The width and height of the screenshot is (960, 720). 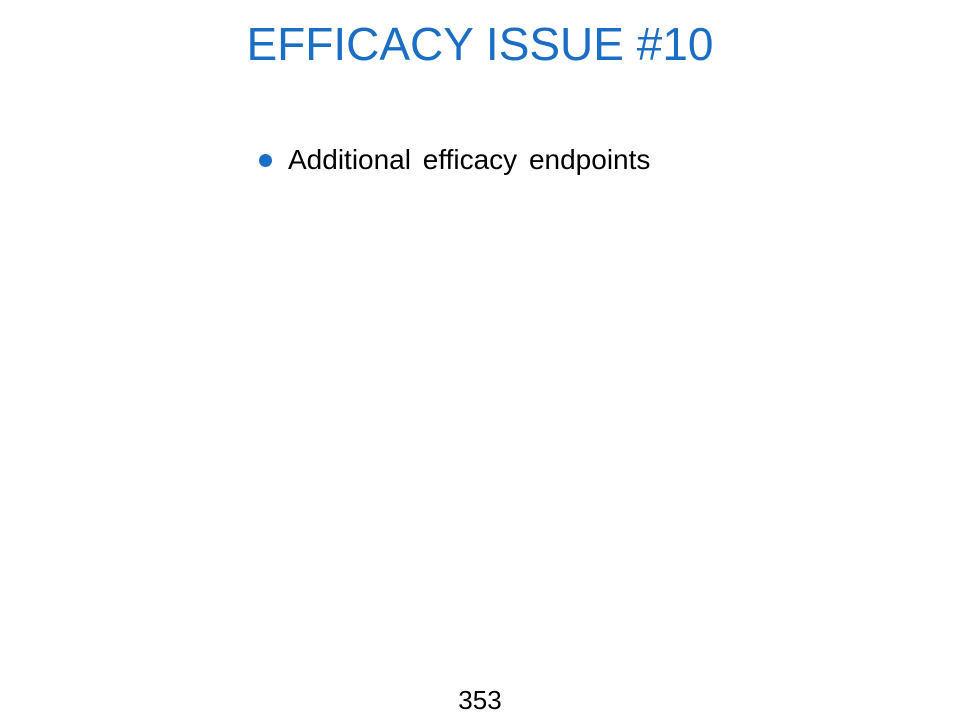 I want to click on slide-title: EFFICACY ISSUE #10, so click(x=480, y=44).